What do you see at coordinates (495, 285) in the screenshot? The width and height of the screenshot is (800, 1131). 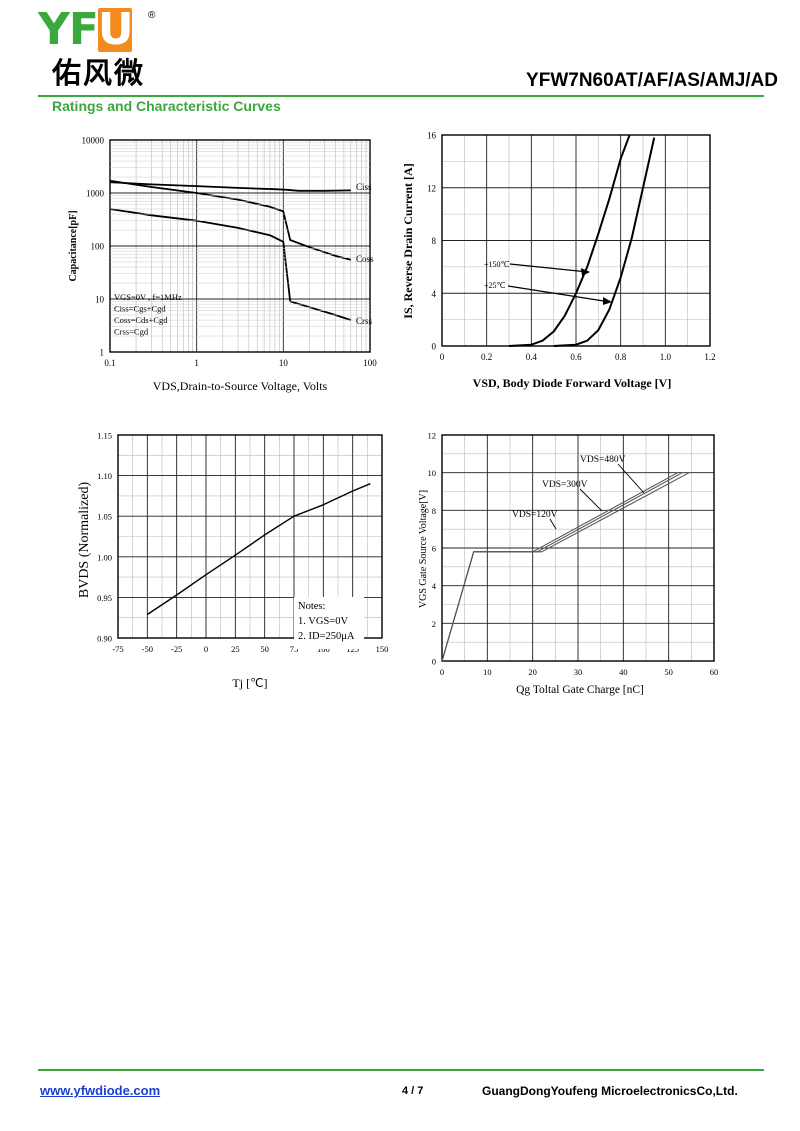 I see `series-label: +25℃` at bounding box center [495, 285].